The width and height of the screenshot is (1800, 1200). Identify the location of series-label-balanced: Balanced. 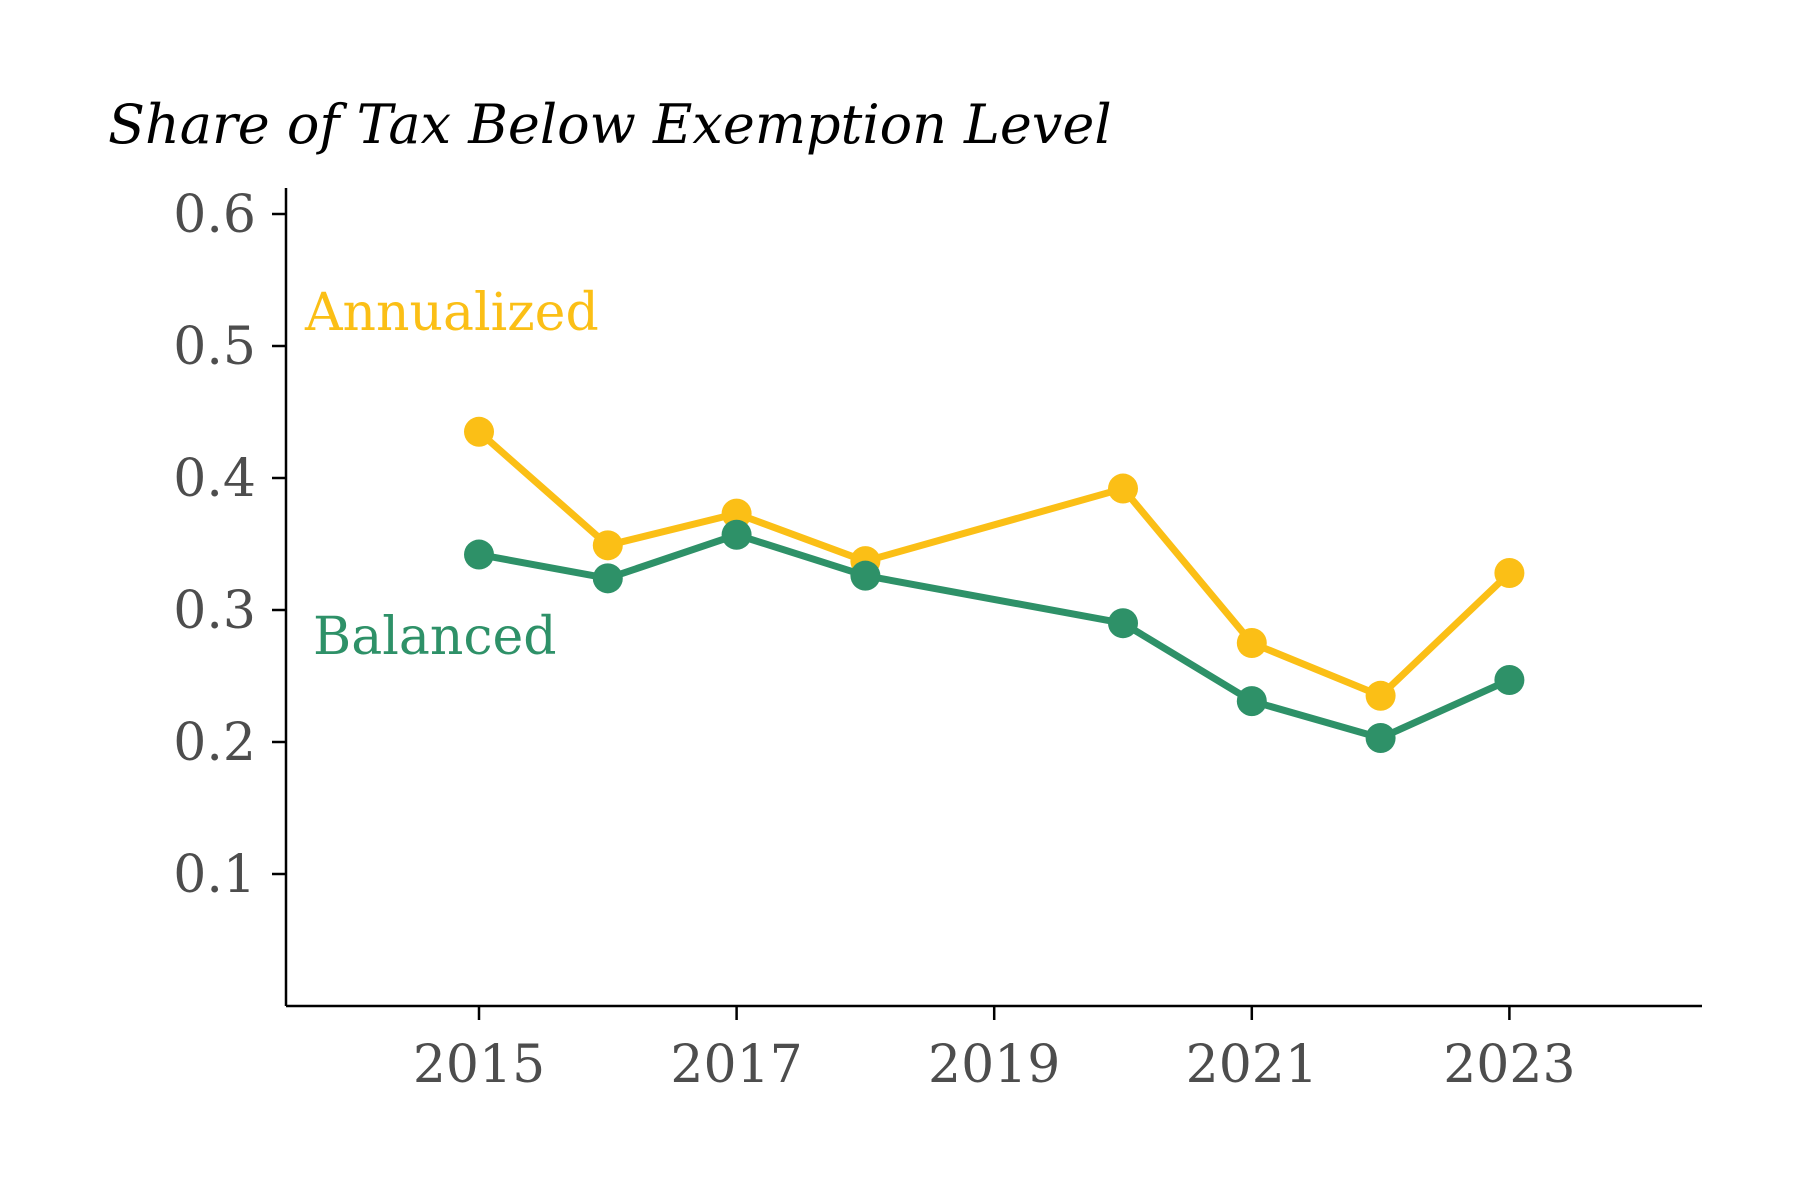
(435, 637).